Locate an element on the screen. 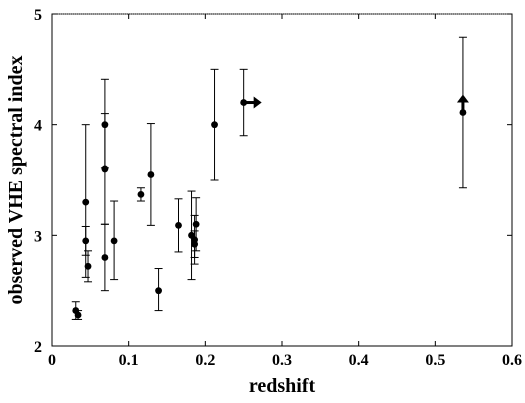  y-axis-label: observed VHE spectral index is located at coordinates (16, 179).